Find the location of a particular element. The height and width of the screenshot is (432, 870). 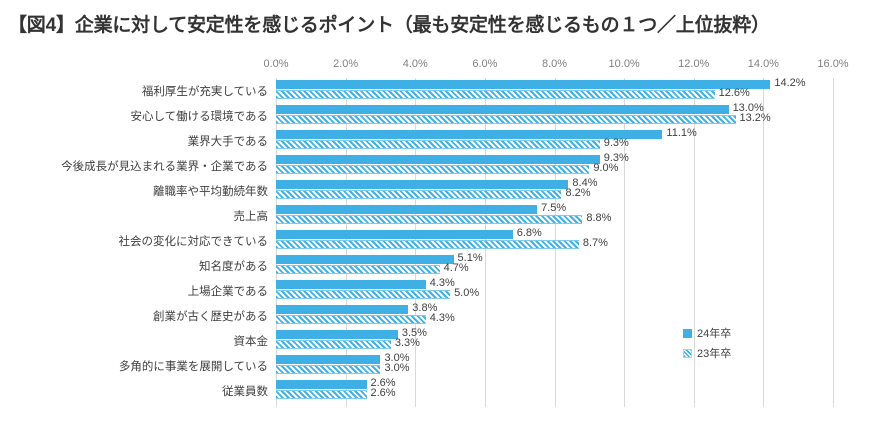

x-axis-tick: 8.0% is located at coordinates (554, 64).